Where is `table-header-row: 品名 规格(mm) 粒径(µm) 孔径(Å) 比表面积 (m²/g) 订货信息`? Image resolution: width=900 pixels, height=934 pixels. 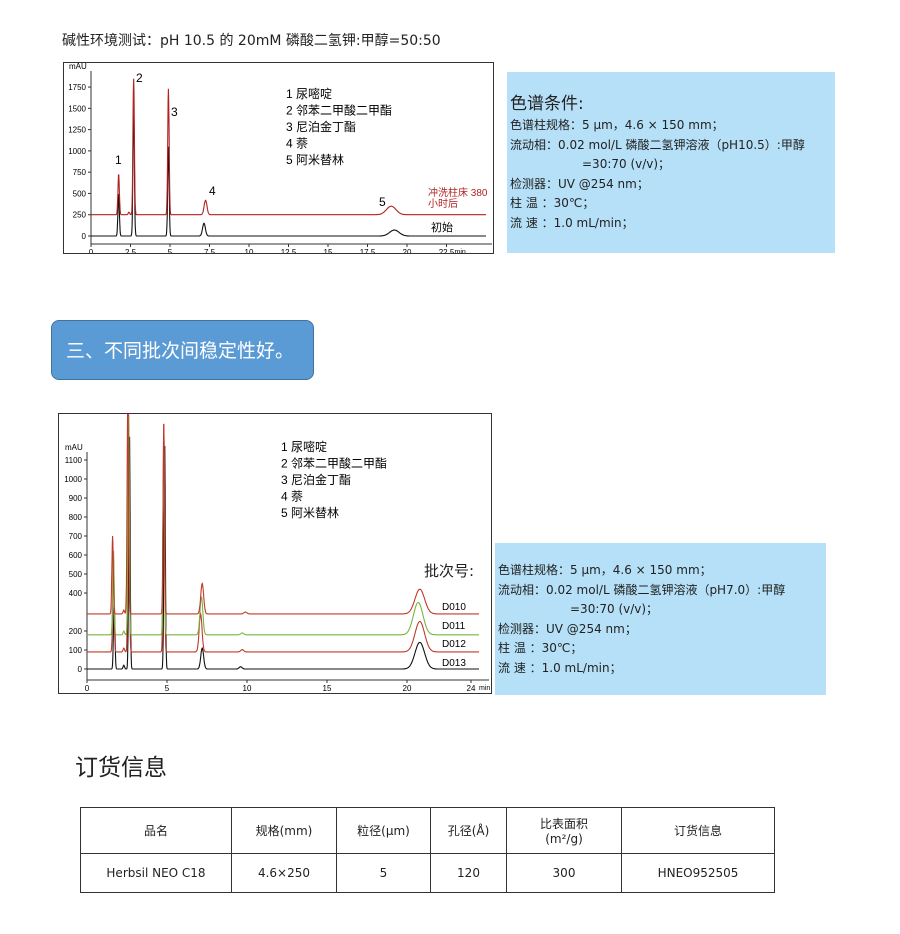 table-header-row: 品名 规格(mm) 粒径(µm) 孔径(Å) 比表面积 (m²/g) 订货信息 is located at coordinates (427, 830).